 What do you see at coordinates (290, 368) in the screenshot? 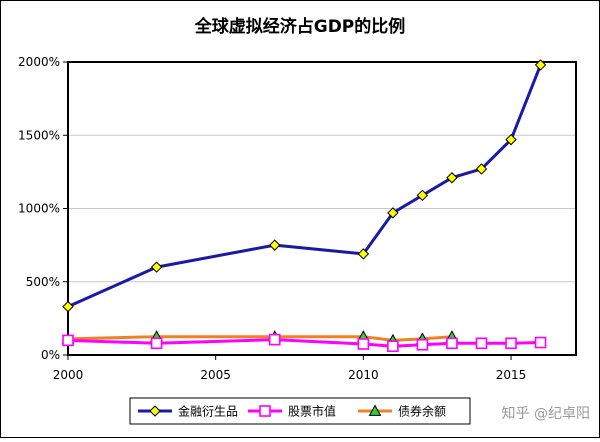
I see `x-axis: 2000 2005 2010 2015` at bounding box center [290, 368].